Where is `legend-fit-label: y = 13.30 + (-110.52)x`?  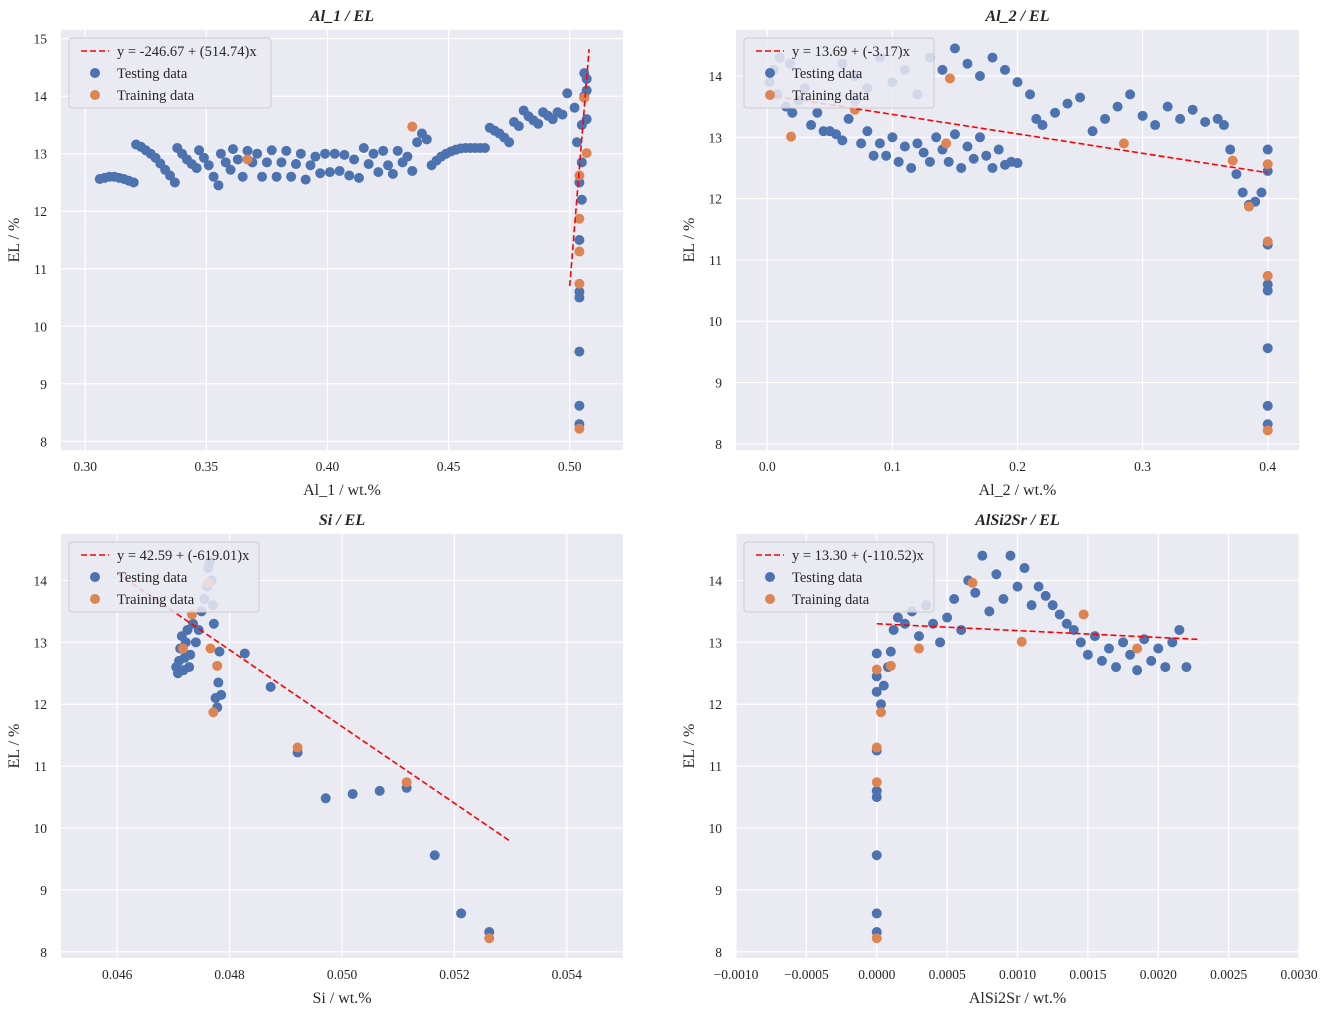
legend-fit-label: y = 13.30 + (-110.52)x is located at coordinates (858, 556).